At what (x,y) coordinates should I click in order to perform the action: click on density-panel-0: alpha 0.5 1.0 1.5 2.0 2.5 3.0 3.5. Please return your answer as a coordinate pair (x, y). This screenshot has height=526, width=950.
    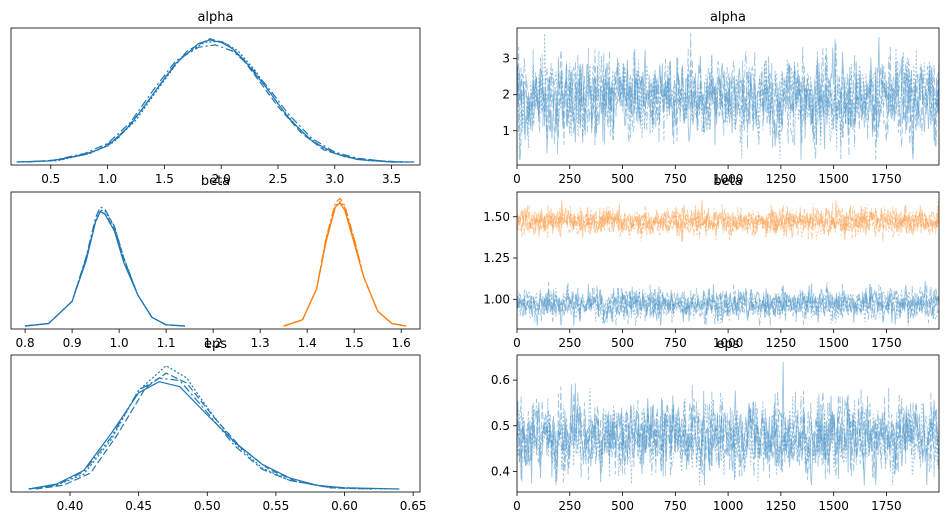
    Looking at the image, I should click on (215, 98).